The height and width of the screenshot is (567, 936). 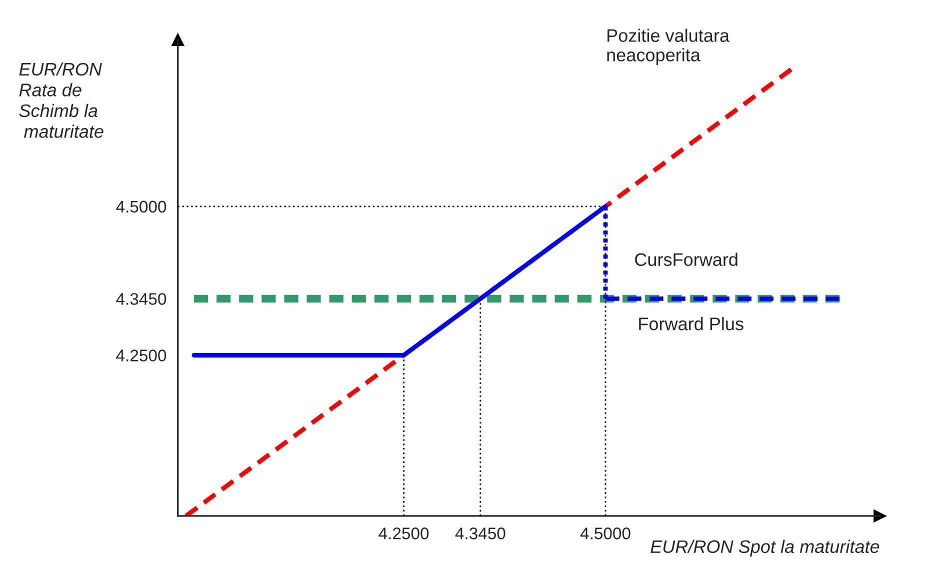 What do you see at coordinates (403, 534) in the screenshot?
I see `x-tick-label: 4.2500` at bounding box center [403, 534].